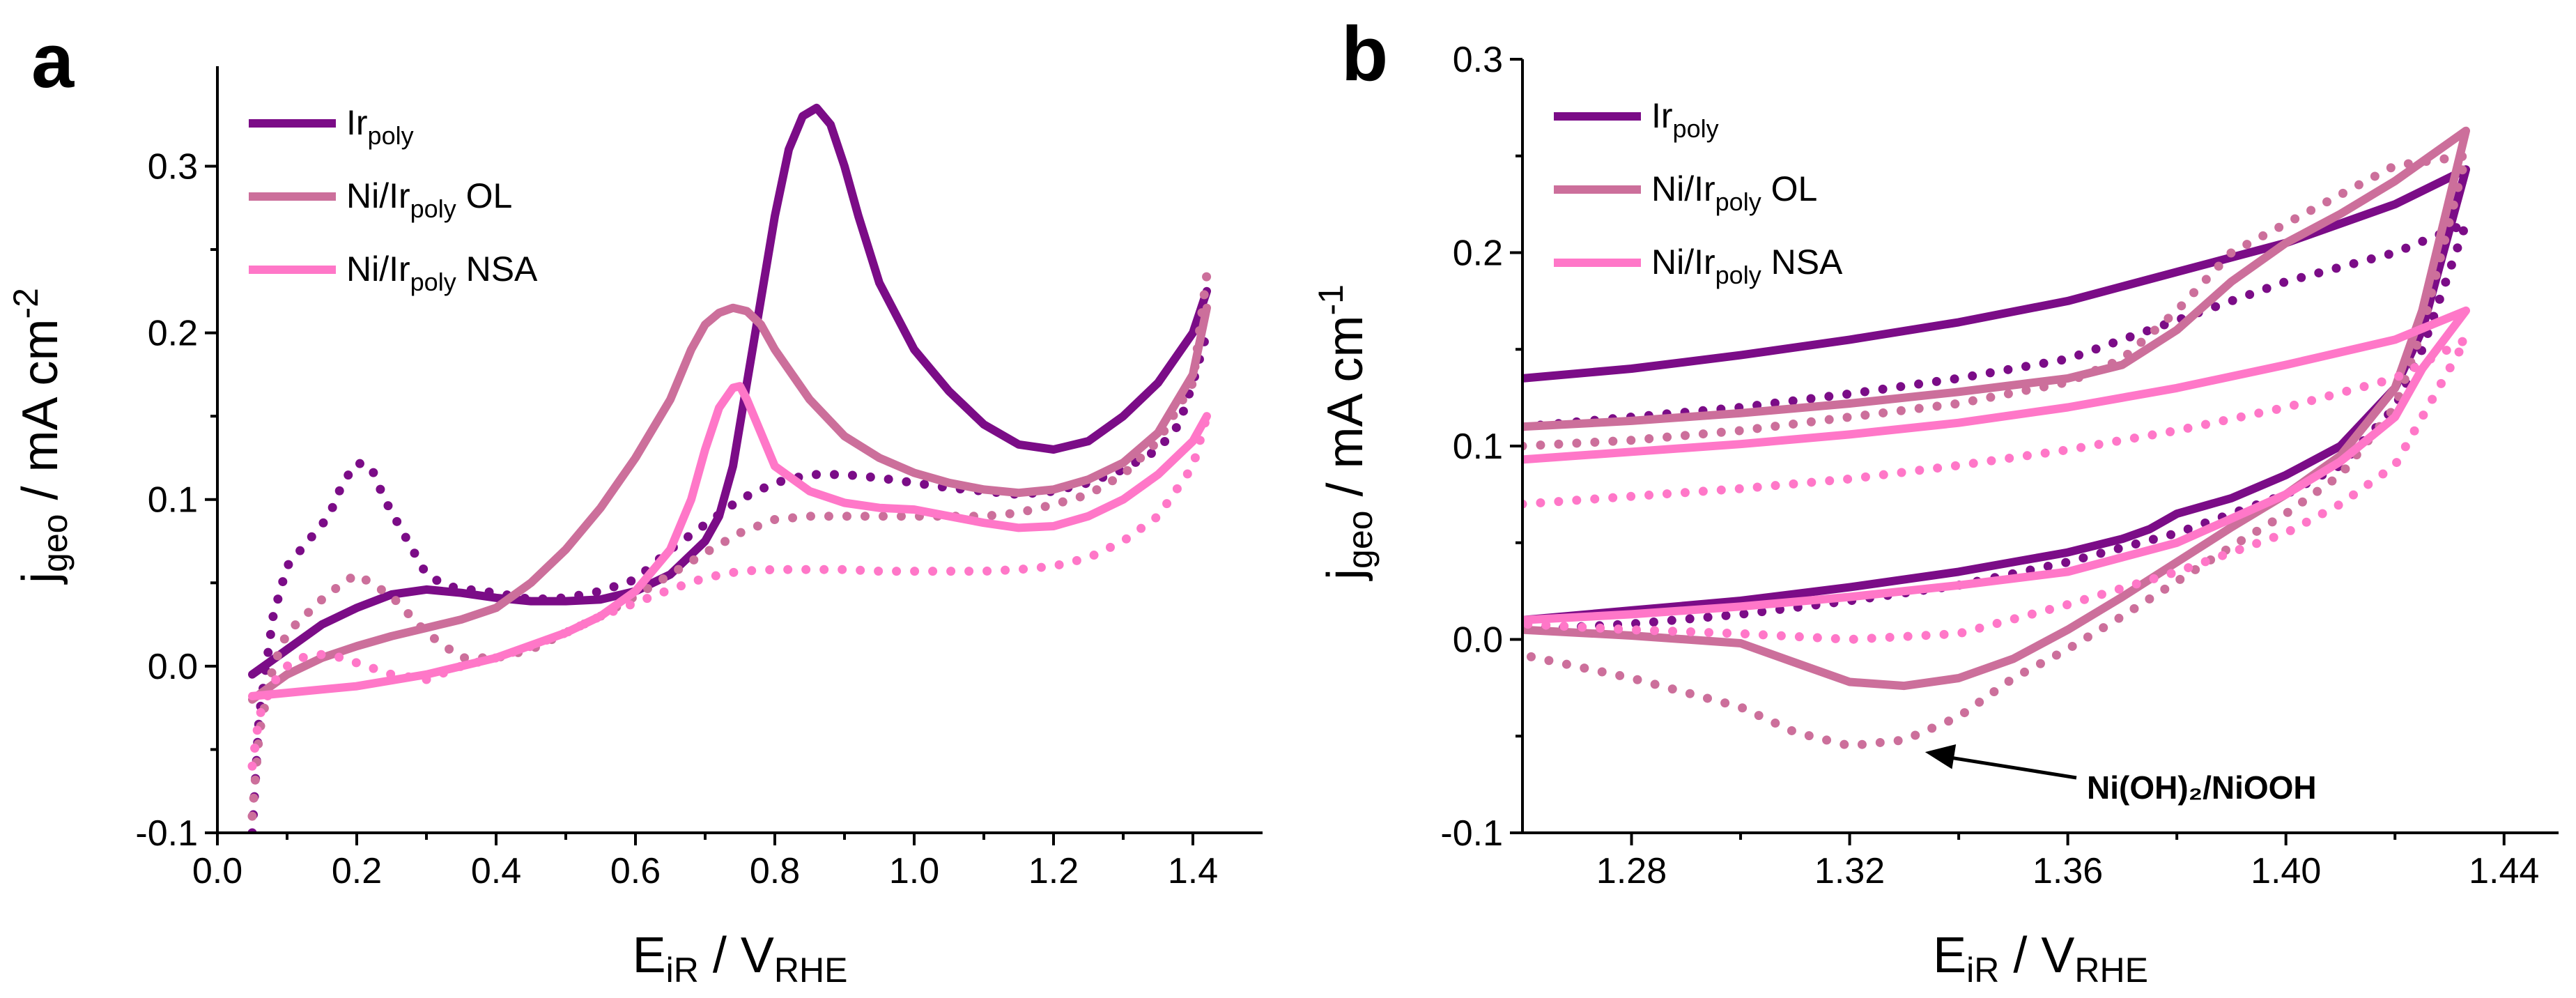 This screenshot has height=998, width=2576. I want to click on x-tick-label: 1.40, so click(2286, 871).